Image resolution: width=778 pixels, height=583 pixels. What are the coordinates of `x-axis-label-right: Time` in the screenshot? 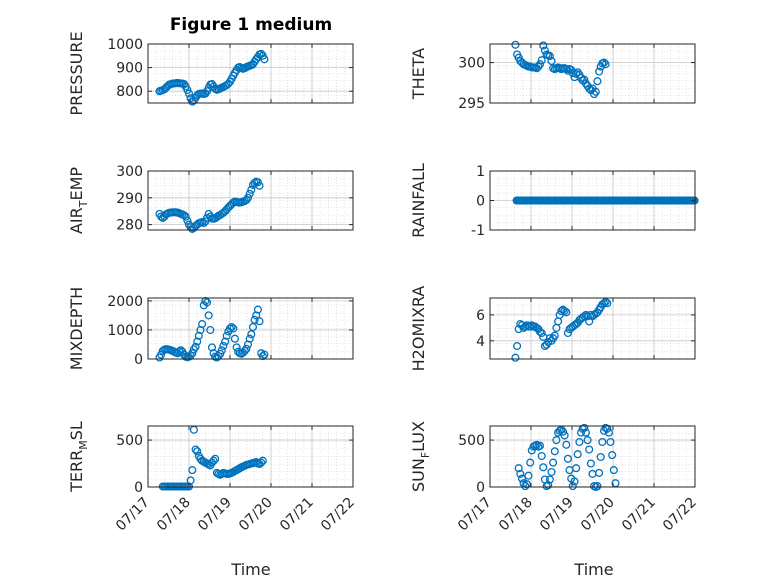 It's located at (593, 569).